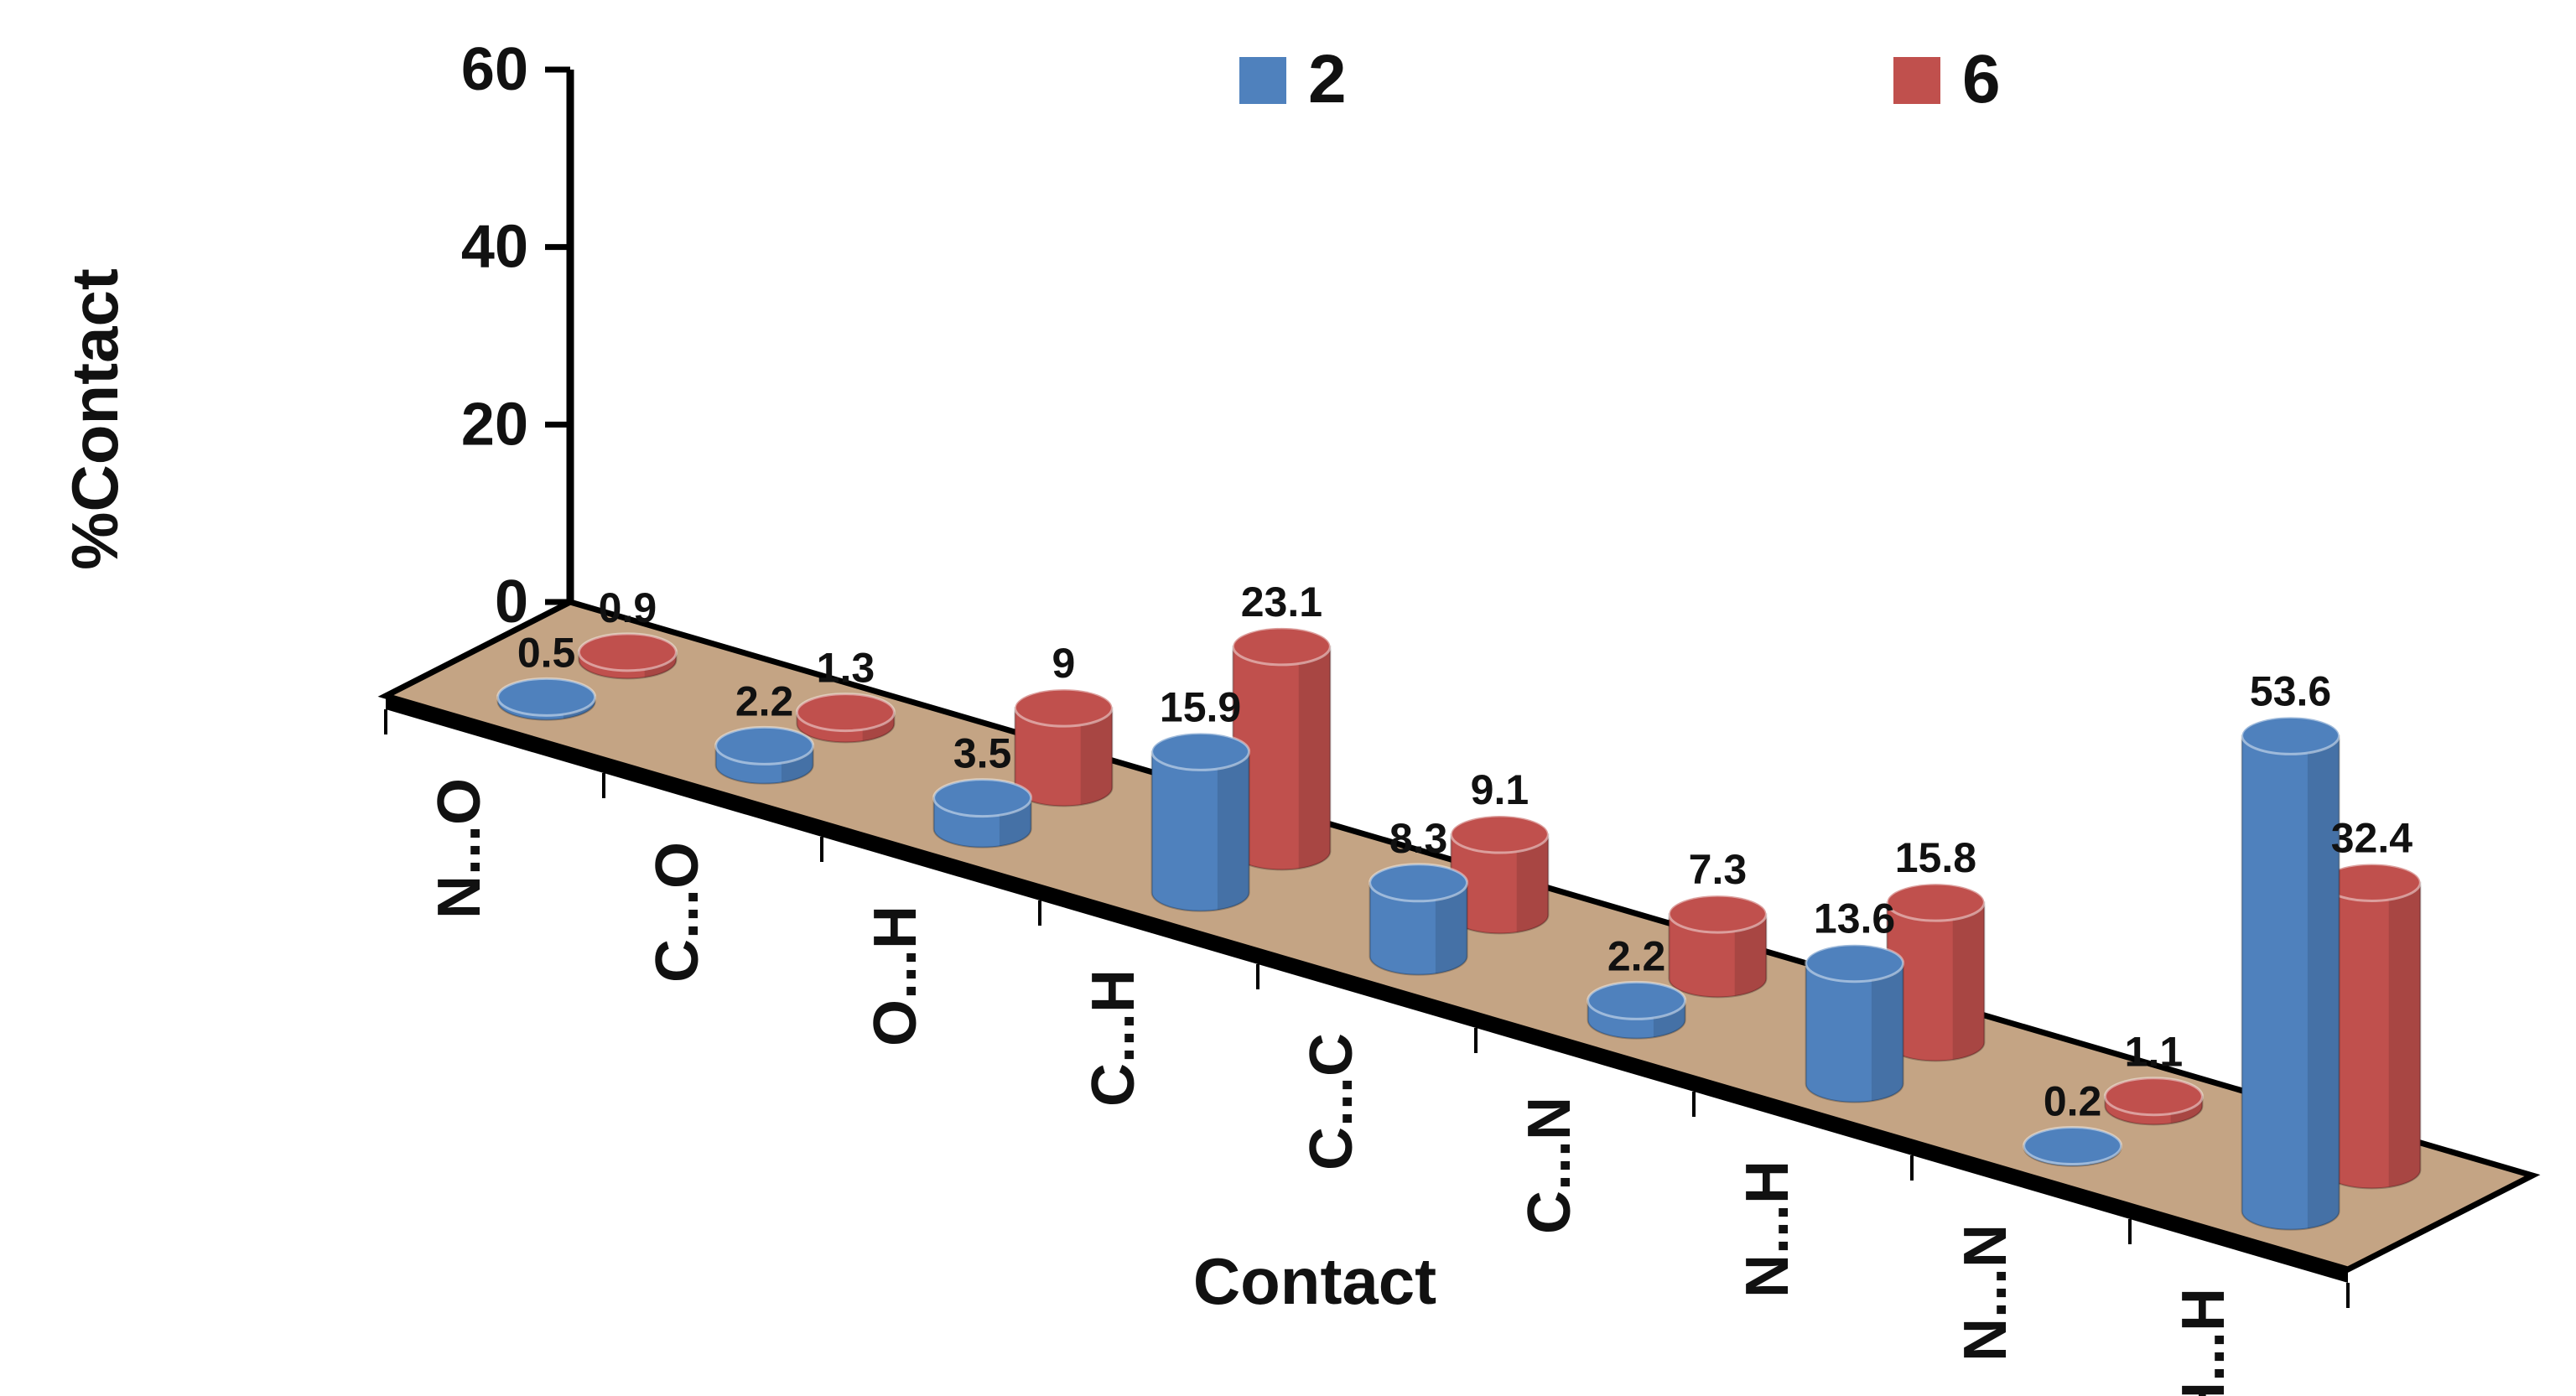  What do you see at coordinates (2203, 1342) in the screenshot?
I see `x-tick-label-hh: H...H` at bounding box center [2203, 1342].